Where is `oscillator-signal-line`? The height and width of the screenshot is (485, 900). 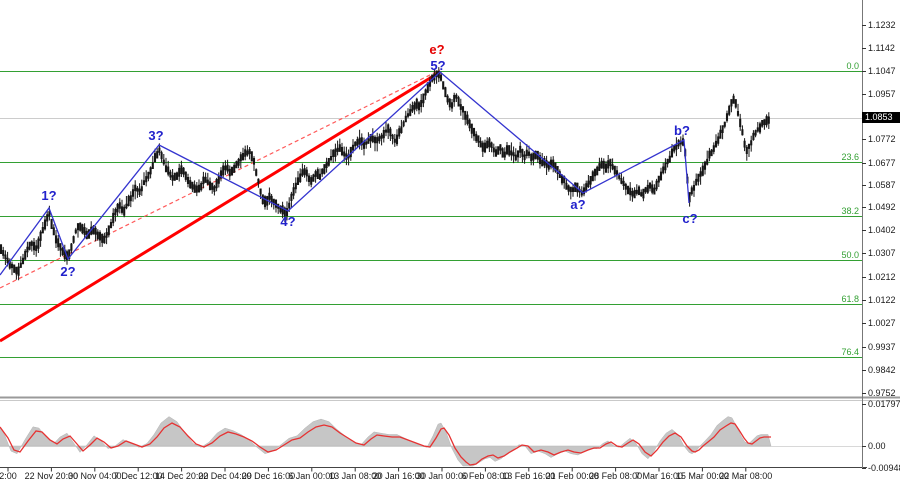 oscillator-signal-line is located at coordinates (385, 444).